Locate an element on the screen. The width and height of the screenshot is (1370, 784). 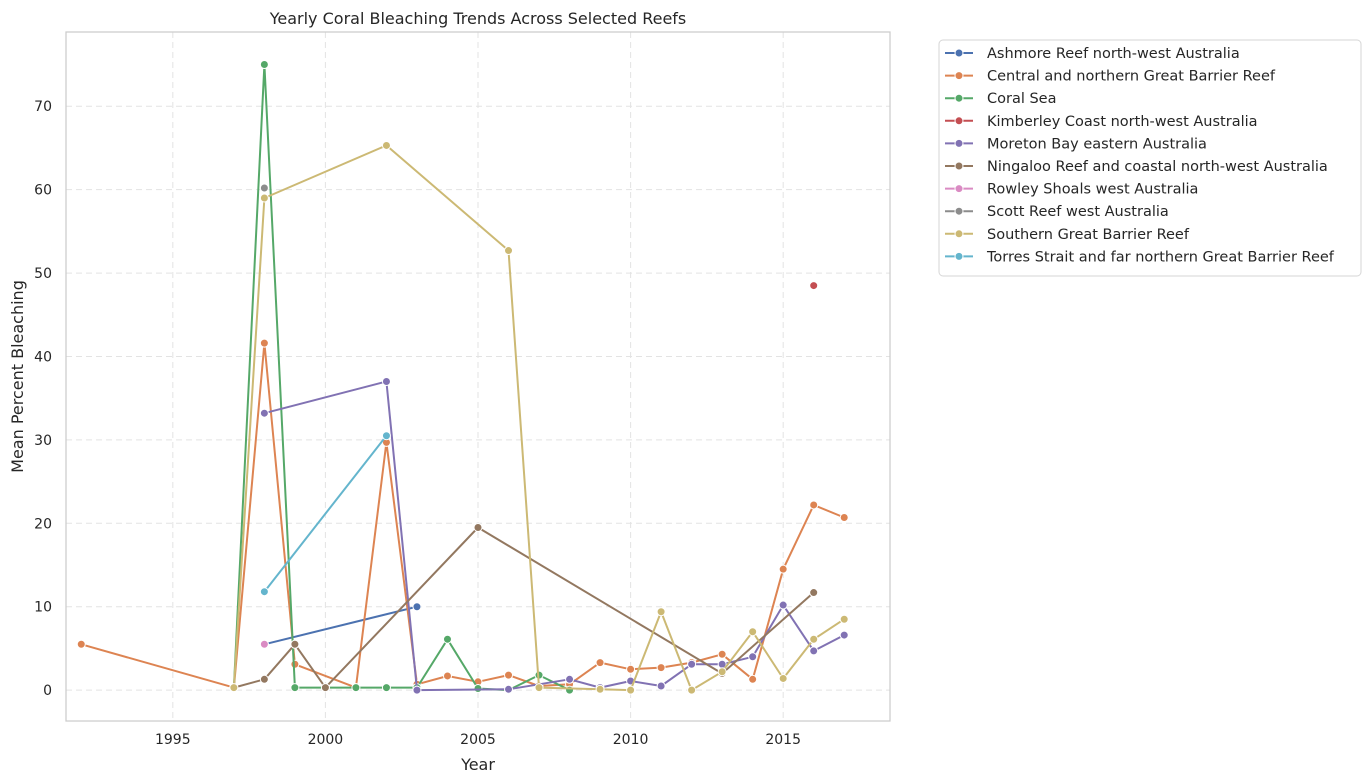
legend-frame is located at coordinates (1150, 158).